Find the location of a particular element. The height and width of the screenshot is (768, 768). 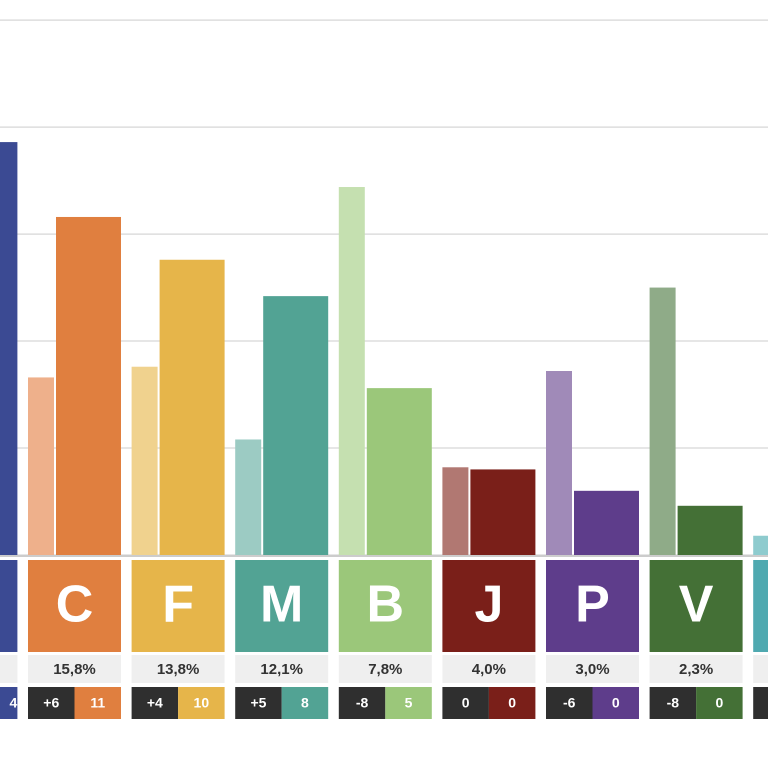

party-letter: B is located at coordinates (386, 605).